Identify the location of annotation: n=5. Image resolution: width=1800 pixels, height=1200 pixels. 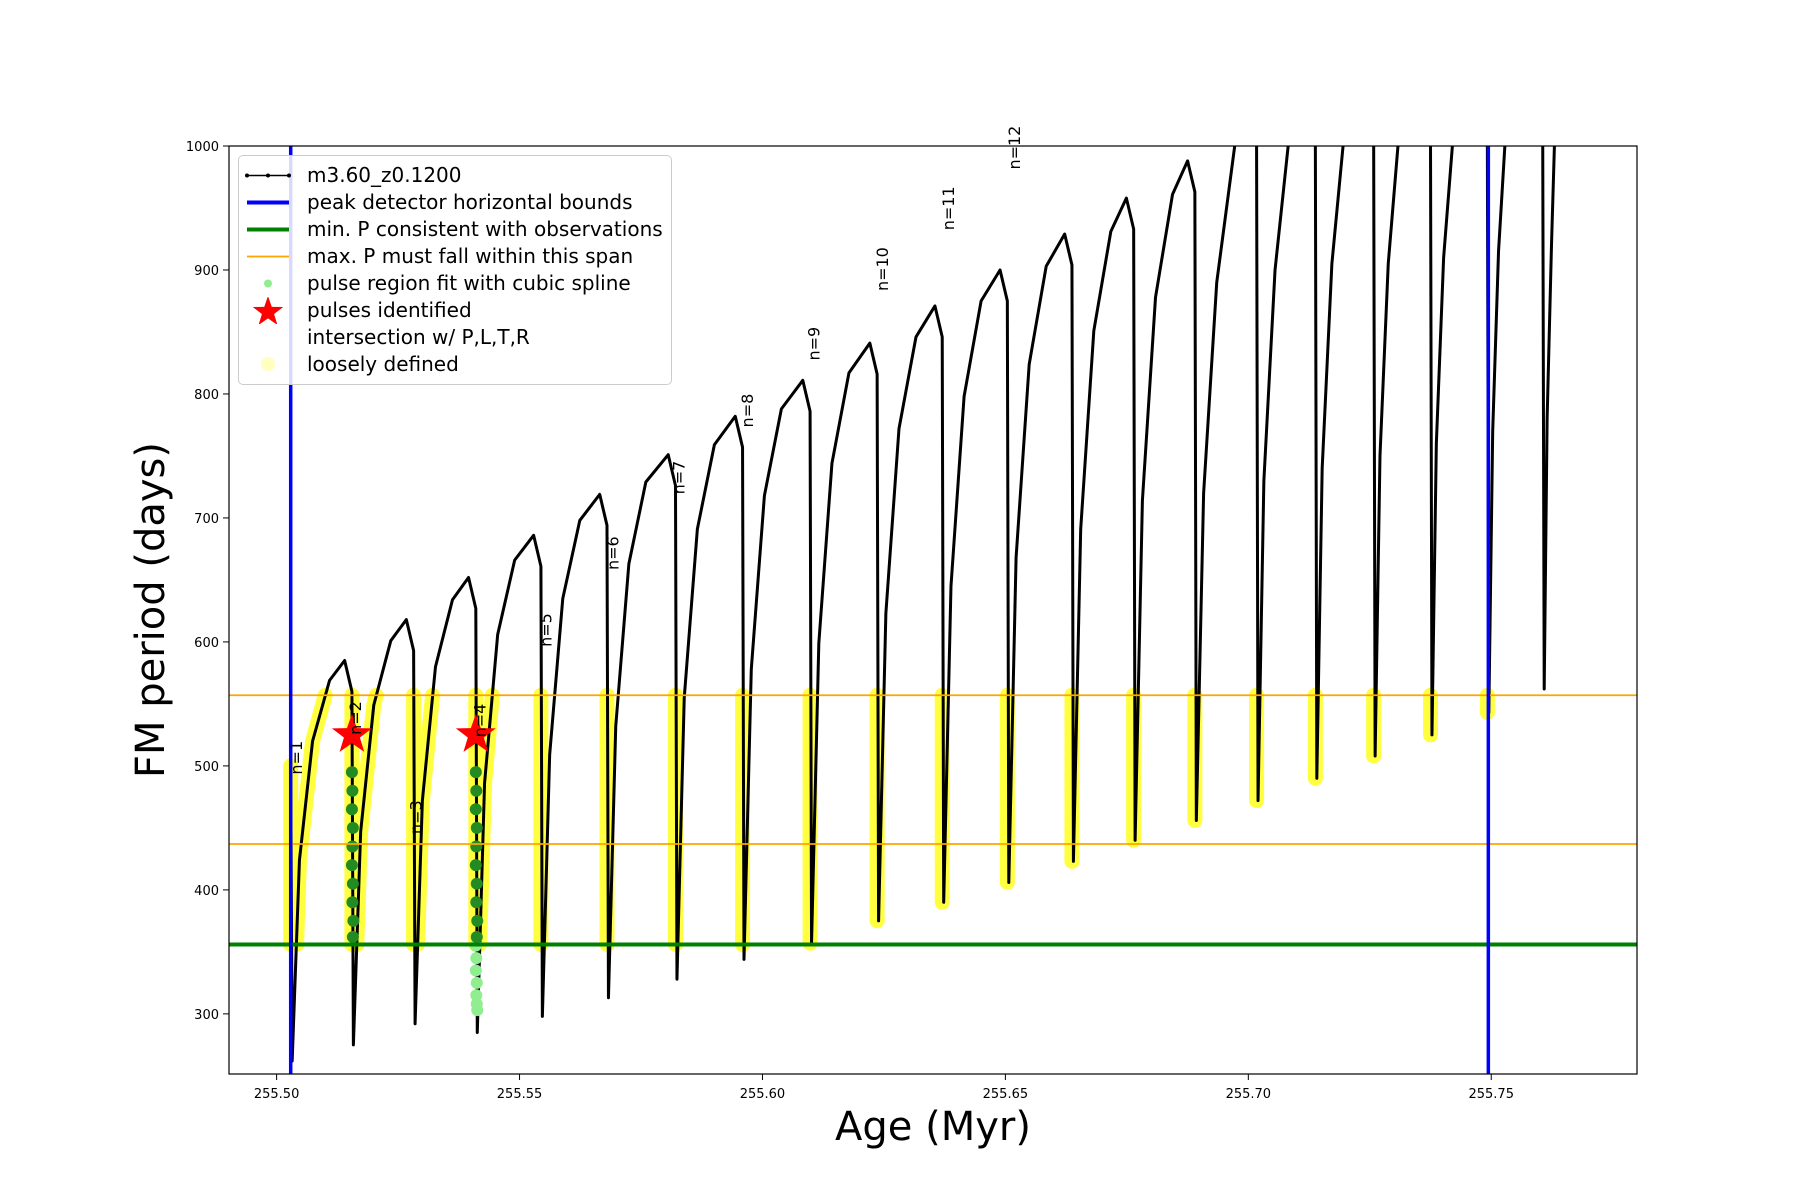
(546, 630).